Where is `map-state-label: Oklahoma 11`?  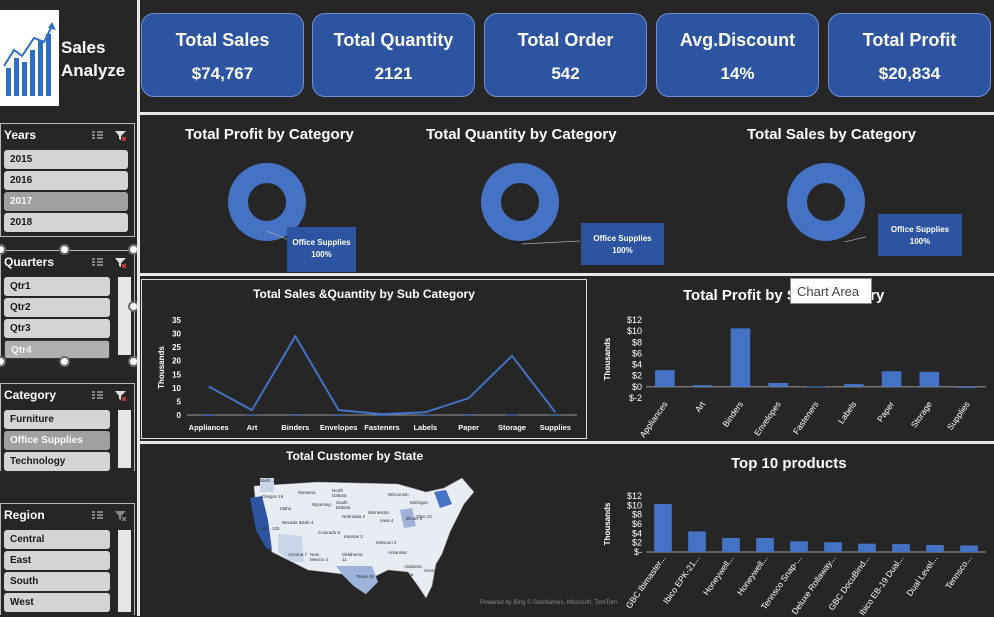
map-state-label: Oklahoma 11 is located at coordinates (352, 557).